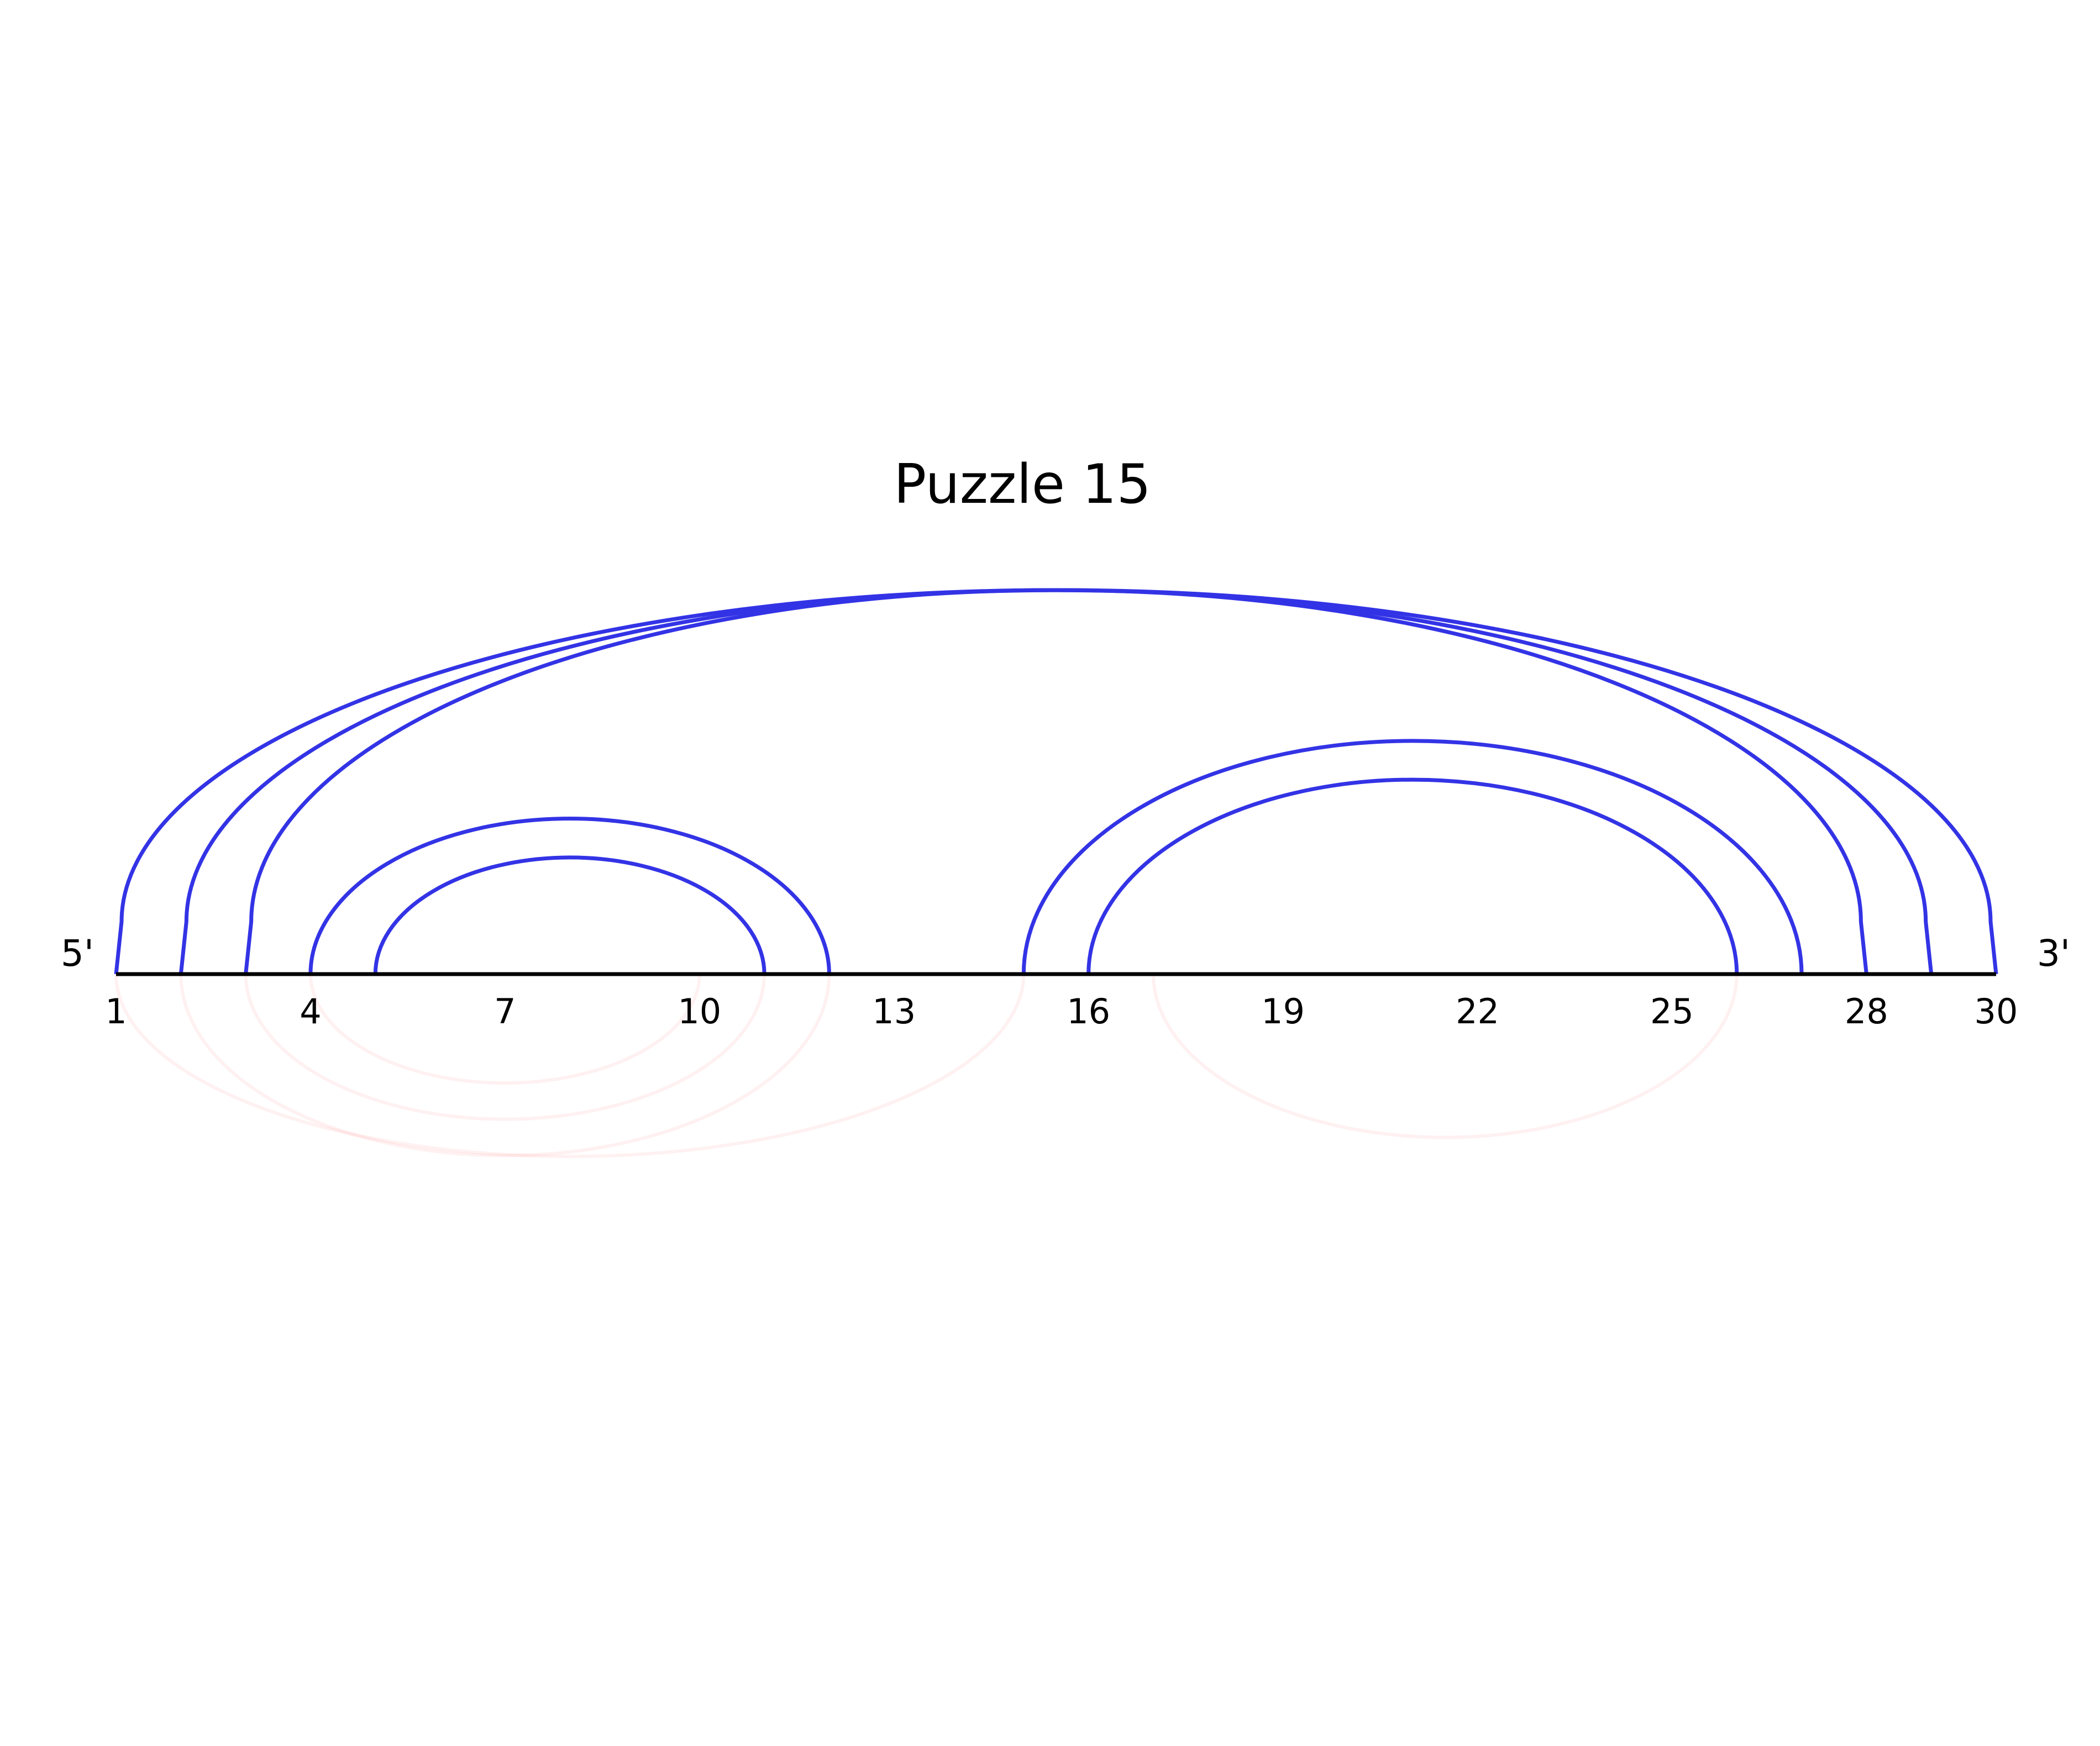 The width and height of the screenshot is (2100, 1746). What do you see at coordinates (1477, 1011) in the screenshot?
I see `position-label-22: 22` at bounding box center [1477, 1011].